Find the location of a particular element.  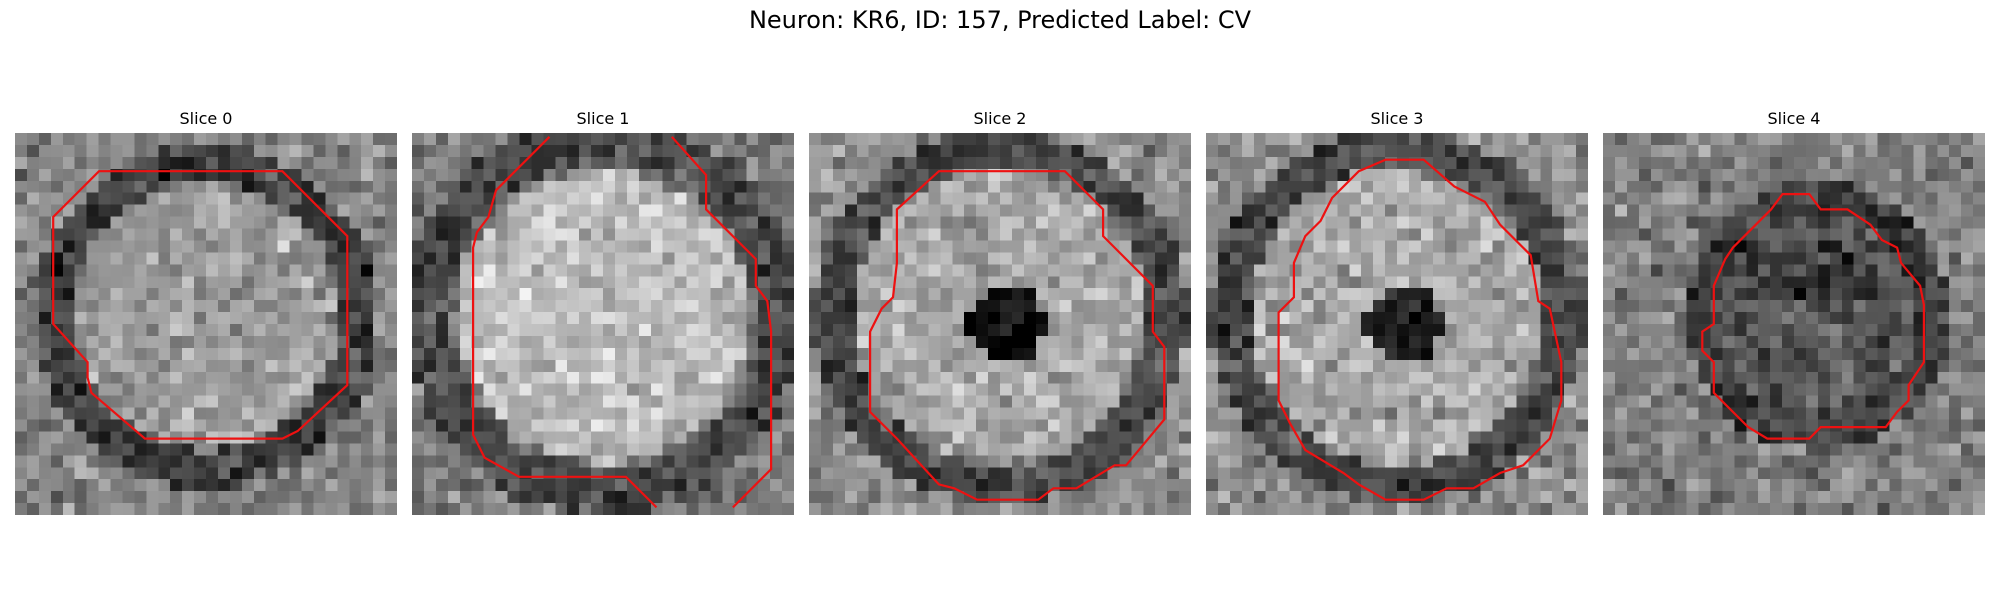

slice-title: Slice 1 is located at coordinates (603, 118).